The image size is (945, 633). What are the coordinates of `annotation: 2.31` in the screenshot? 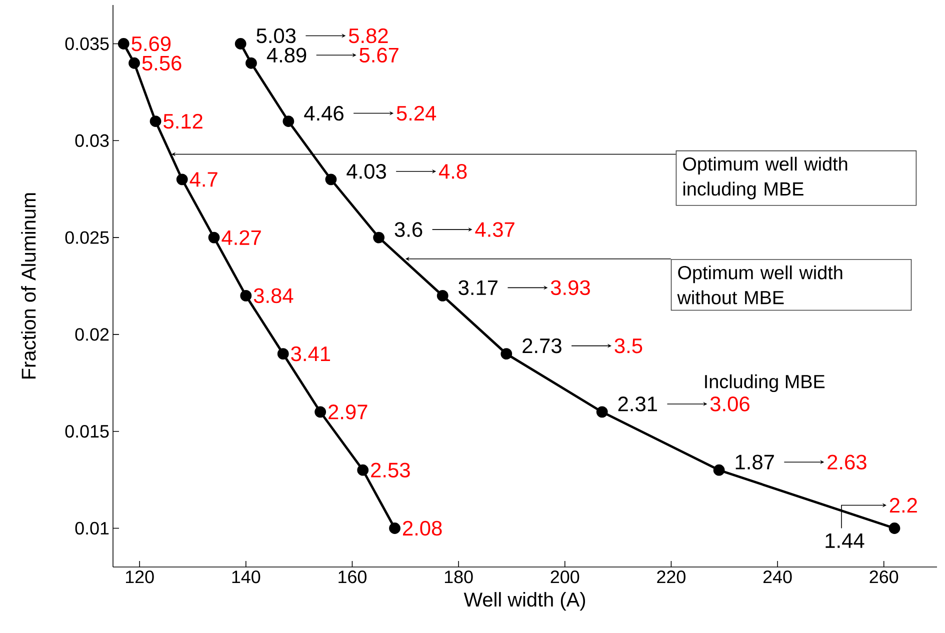 It's located at (637, 404).